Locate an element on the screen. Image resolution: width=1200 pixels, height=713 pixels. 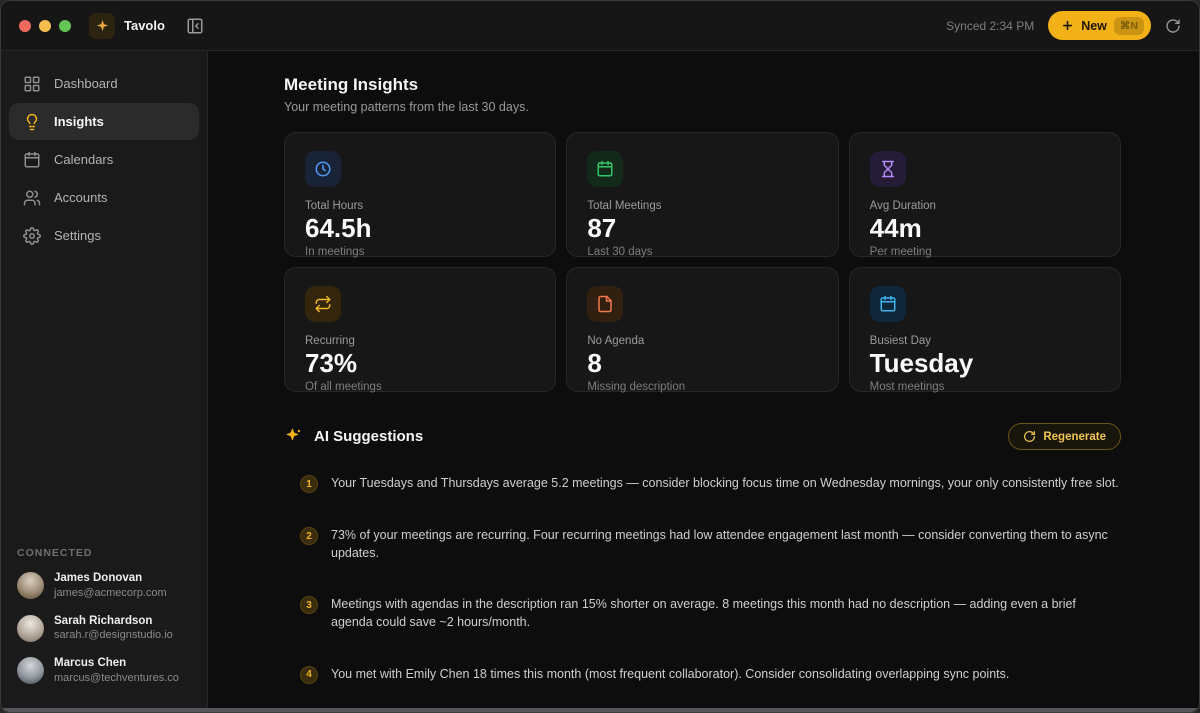
stat-label: Avg Duration is located at coordinates (902, 206).